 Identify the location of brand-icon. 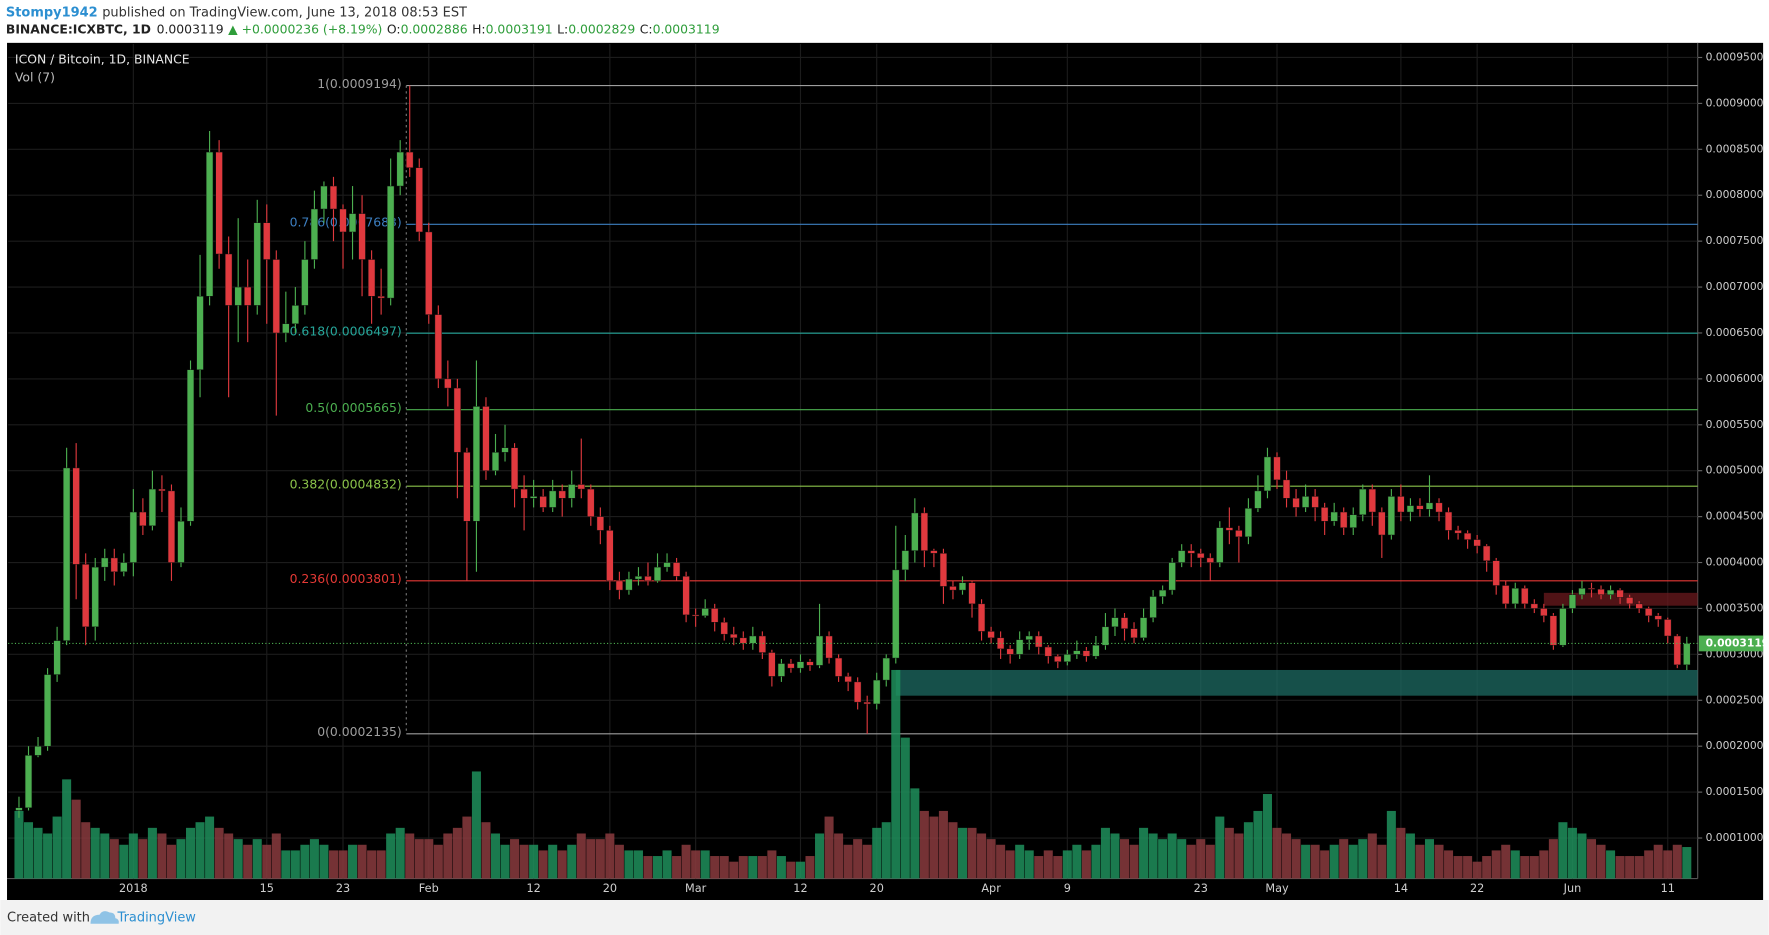
(104, 917).